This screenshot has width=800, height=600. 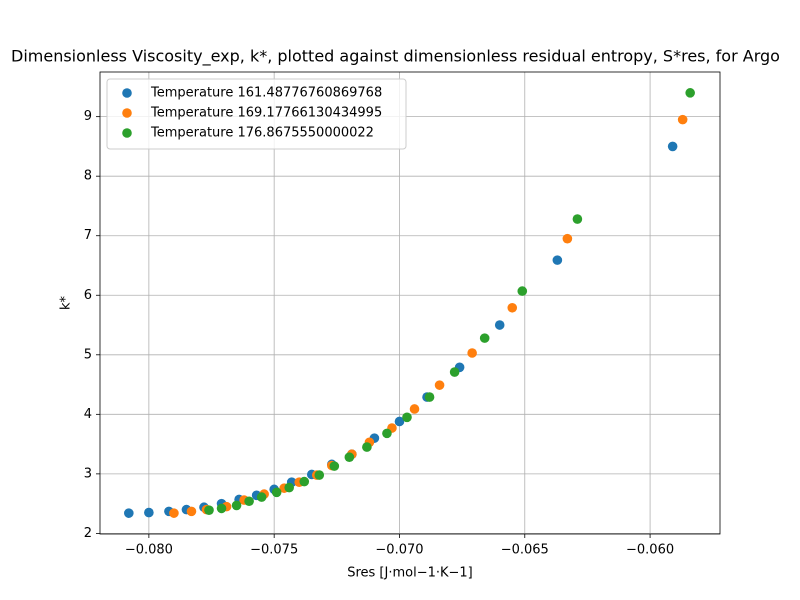 I want to click on legend-label: Temperature 161.48776760869768, so click(x=266, y=93).